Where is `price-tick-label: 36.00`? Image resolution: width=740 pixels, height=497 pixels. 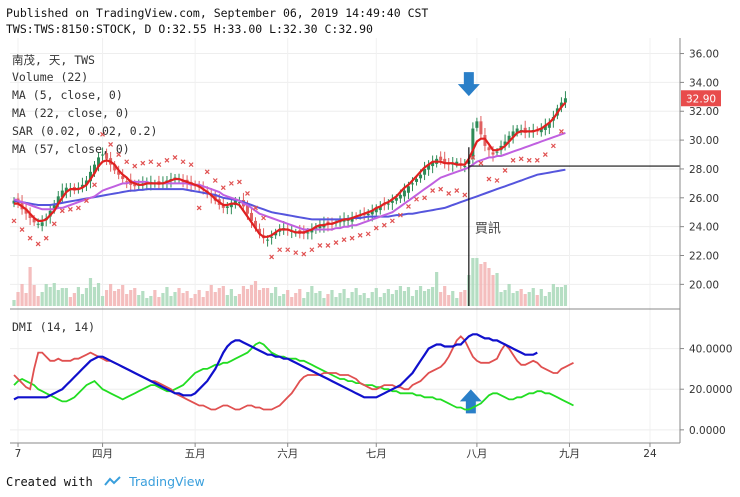
price-tick-label: 36.00 is located at coordinates (704, 55).